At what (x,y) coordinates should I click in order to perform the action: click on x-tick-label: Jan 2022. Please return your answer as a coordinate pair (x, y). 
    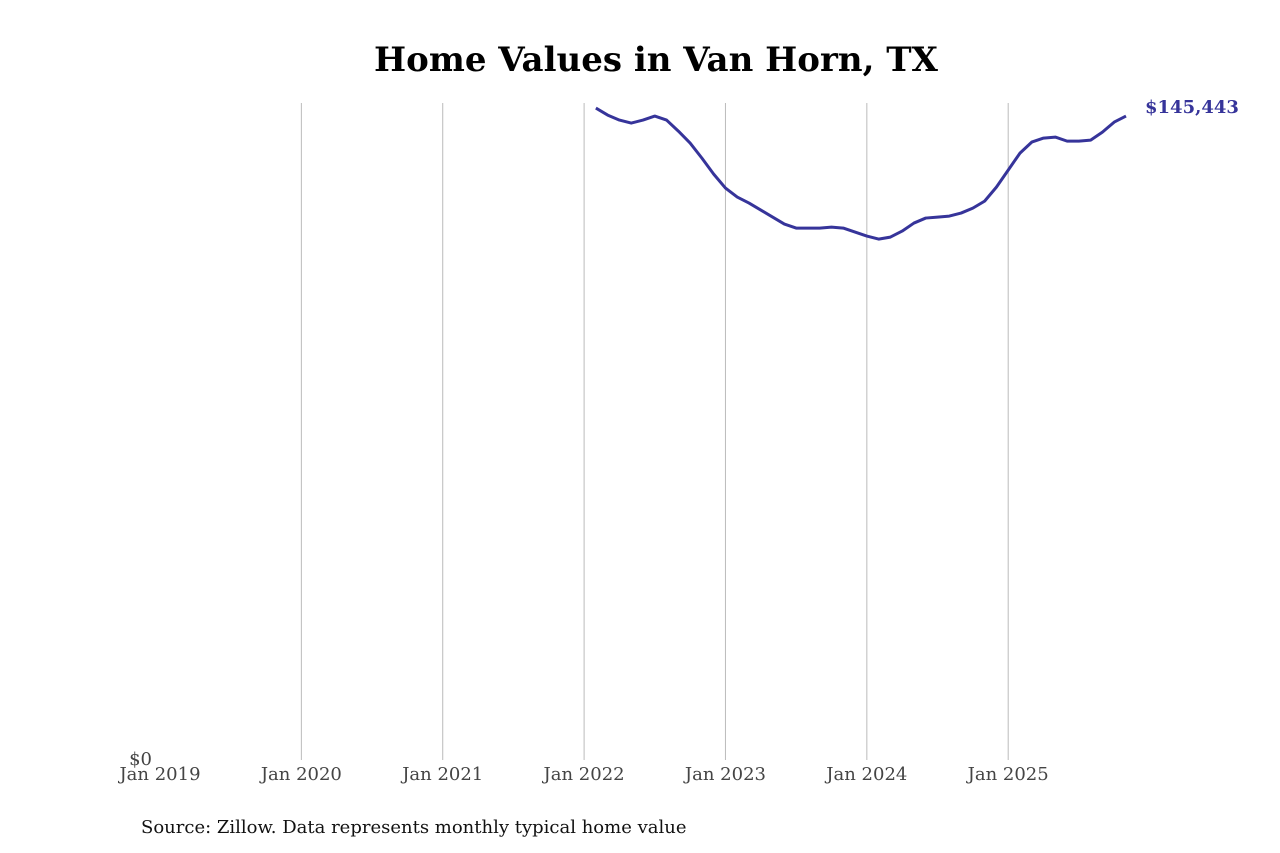
    Looking at the image, I should click on (583, 774).